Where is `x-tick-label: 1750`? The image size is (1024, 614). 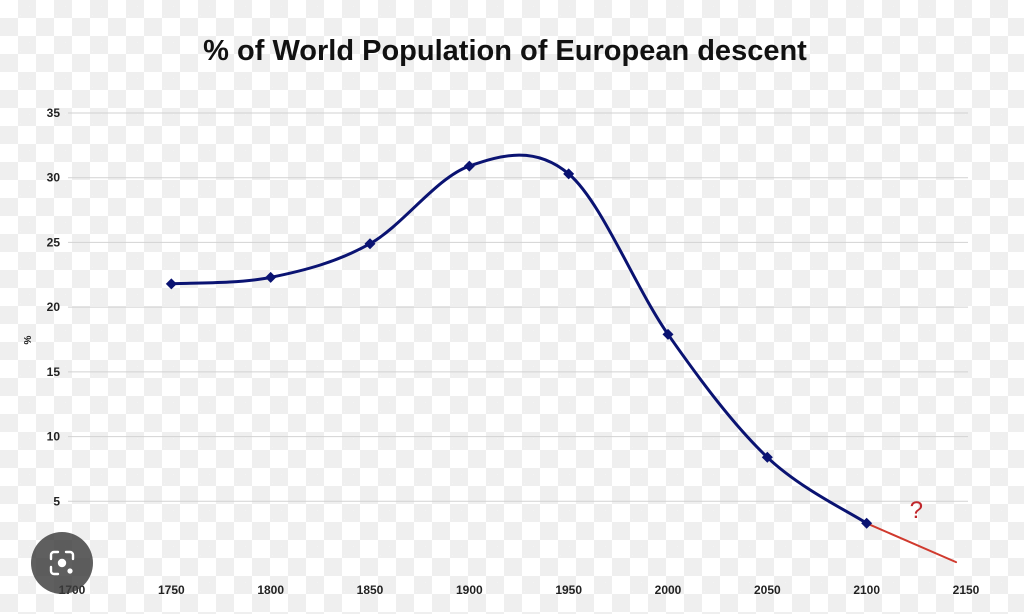
x-tick-label: 1750 is located at coordinates (171, 590).